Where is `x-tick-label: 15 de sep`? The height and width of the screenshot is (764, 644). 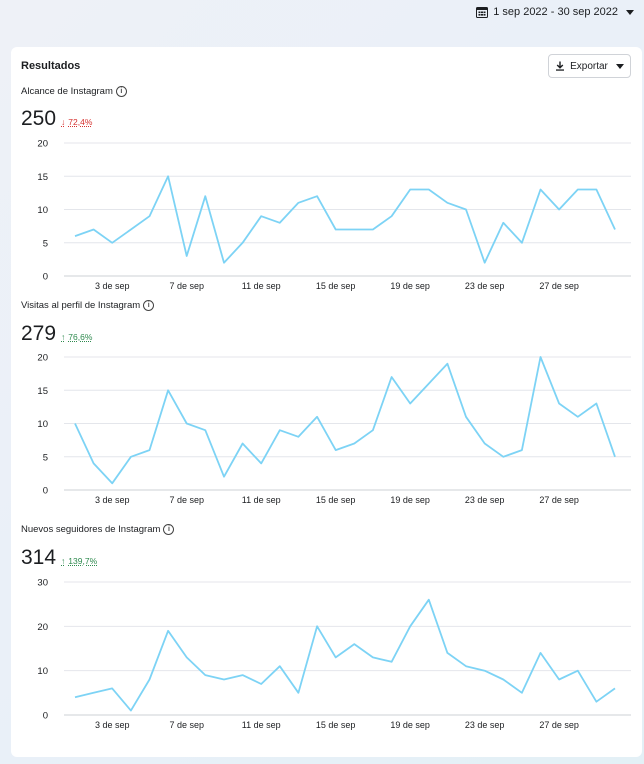 x-tick-label: 15 de sep is located at coordinates (336, 725).